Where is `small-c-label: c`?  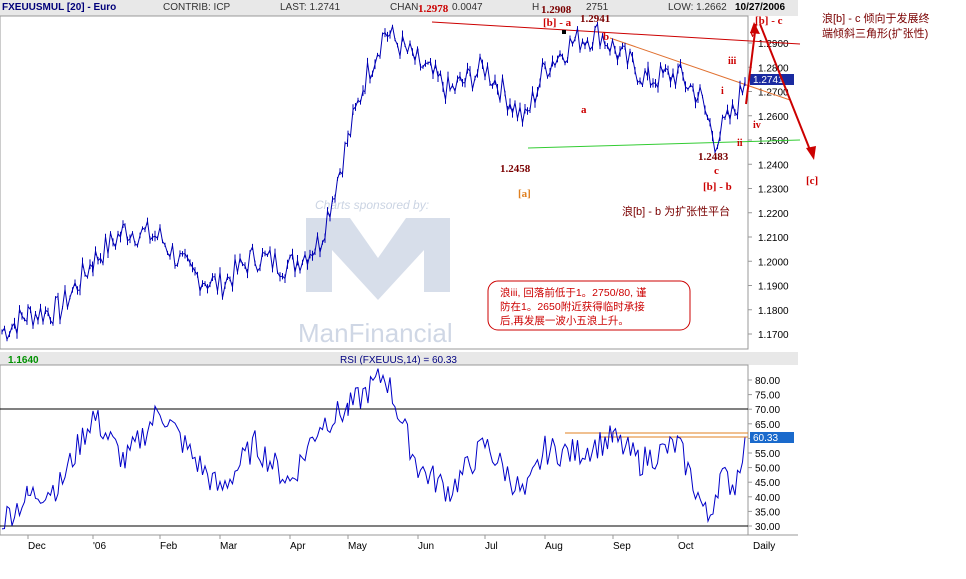
small-c-label: c is located at coordinates (716, 171).